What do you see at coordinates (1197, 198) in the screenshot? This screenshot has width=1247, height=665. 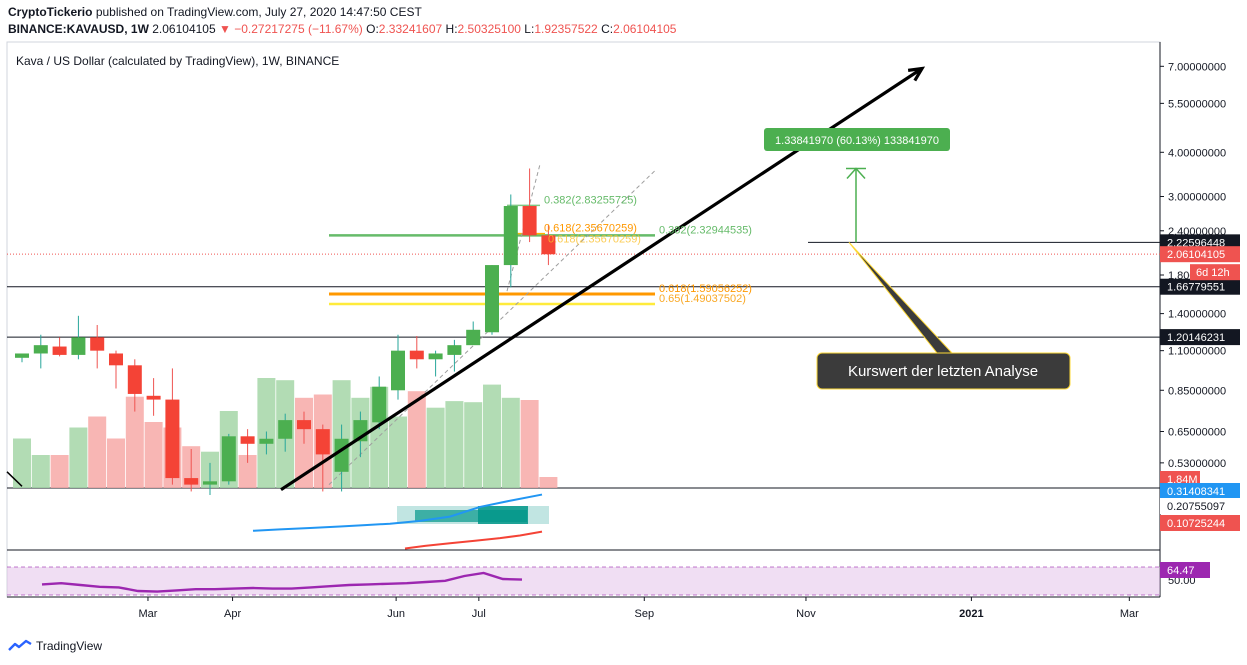 I see `price-tick-label: 3.00000000` at bounding box center [1197, 198].